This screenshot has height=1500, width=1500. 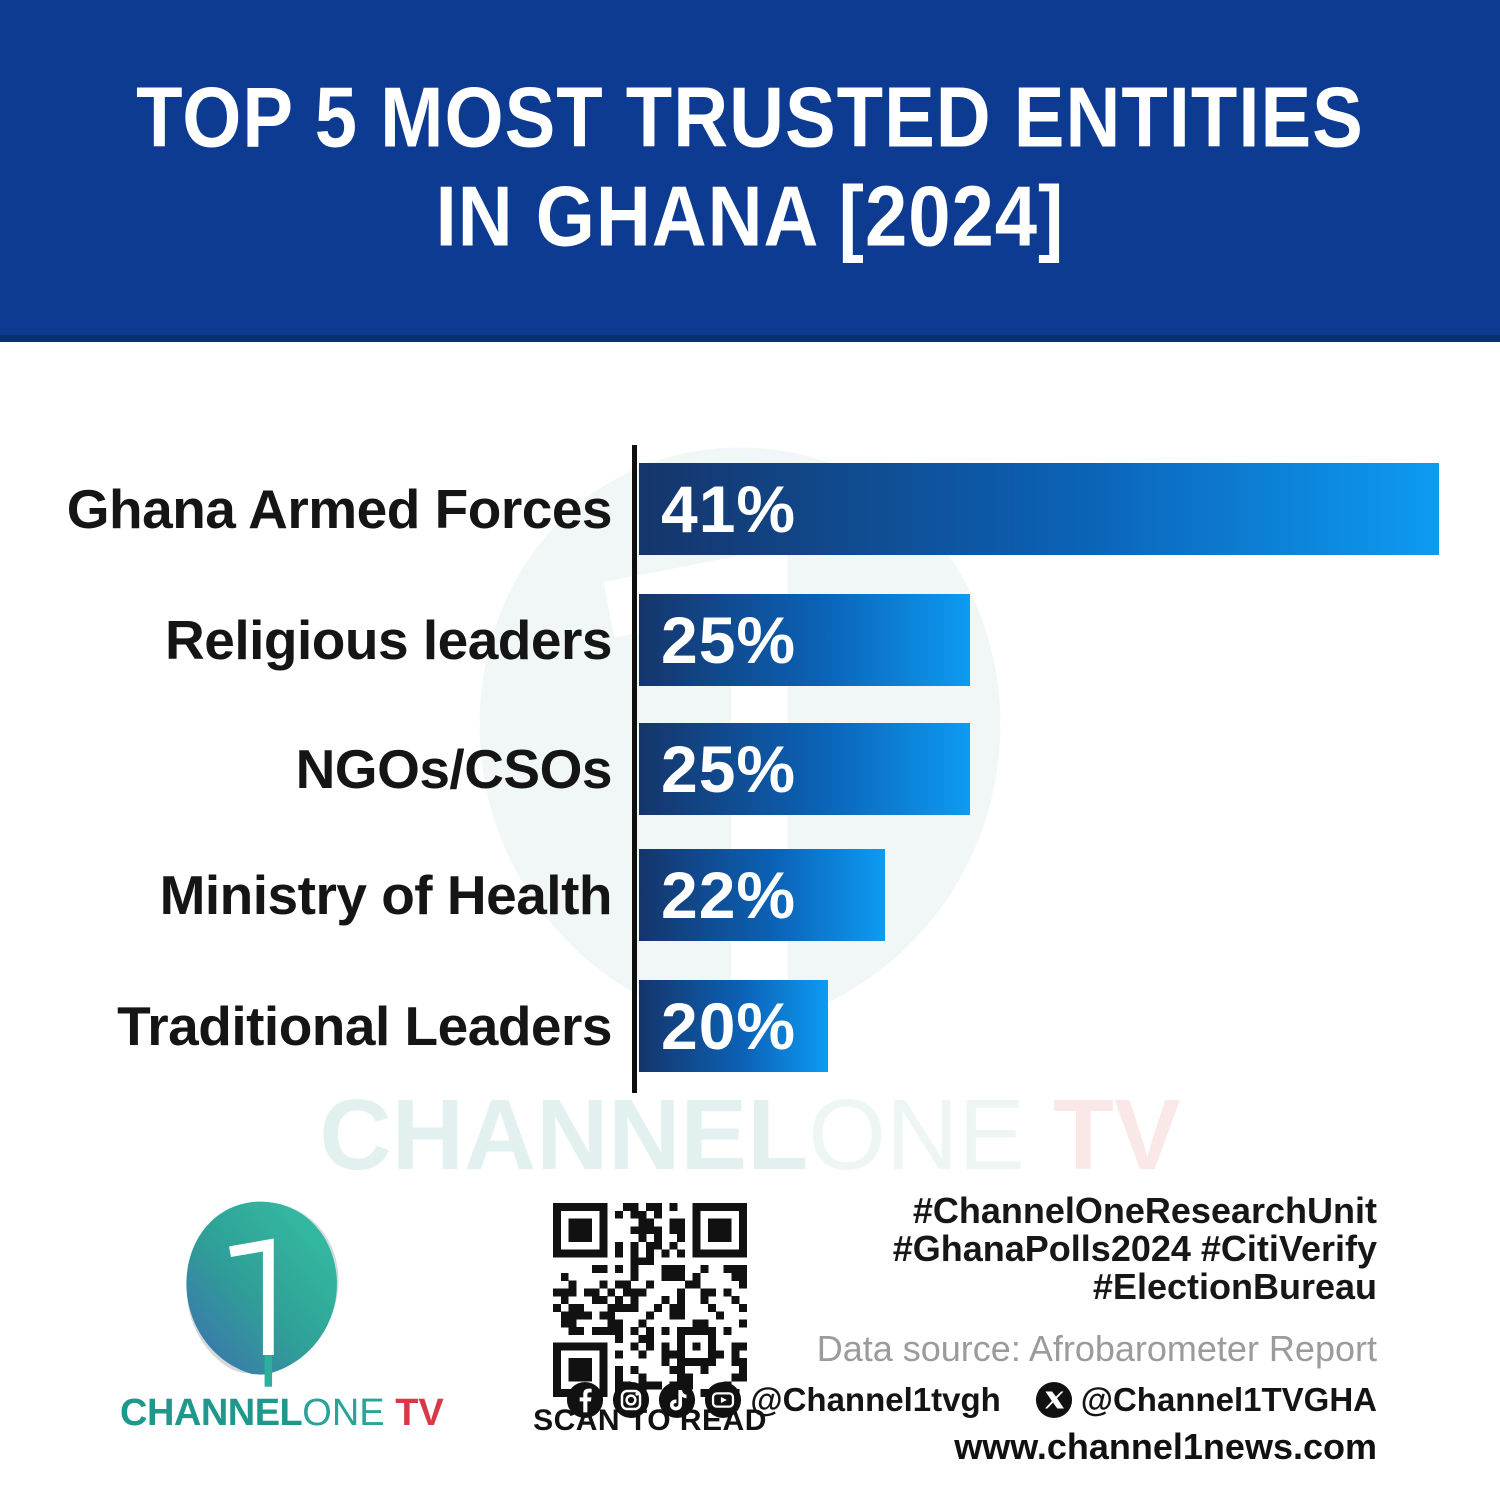 I want to click on category-label-ghana-armed-forces: Ghana Armed Forces, so click(x=339, y=509).